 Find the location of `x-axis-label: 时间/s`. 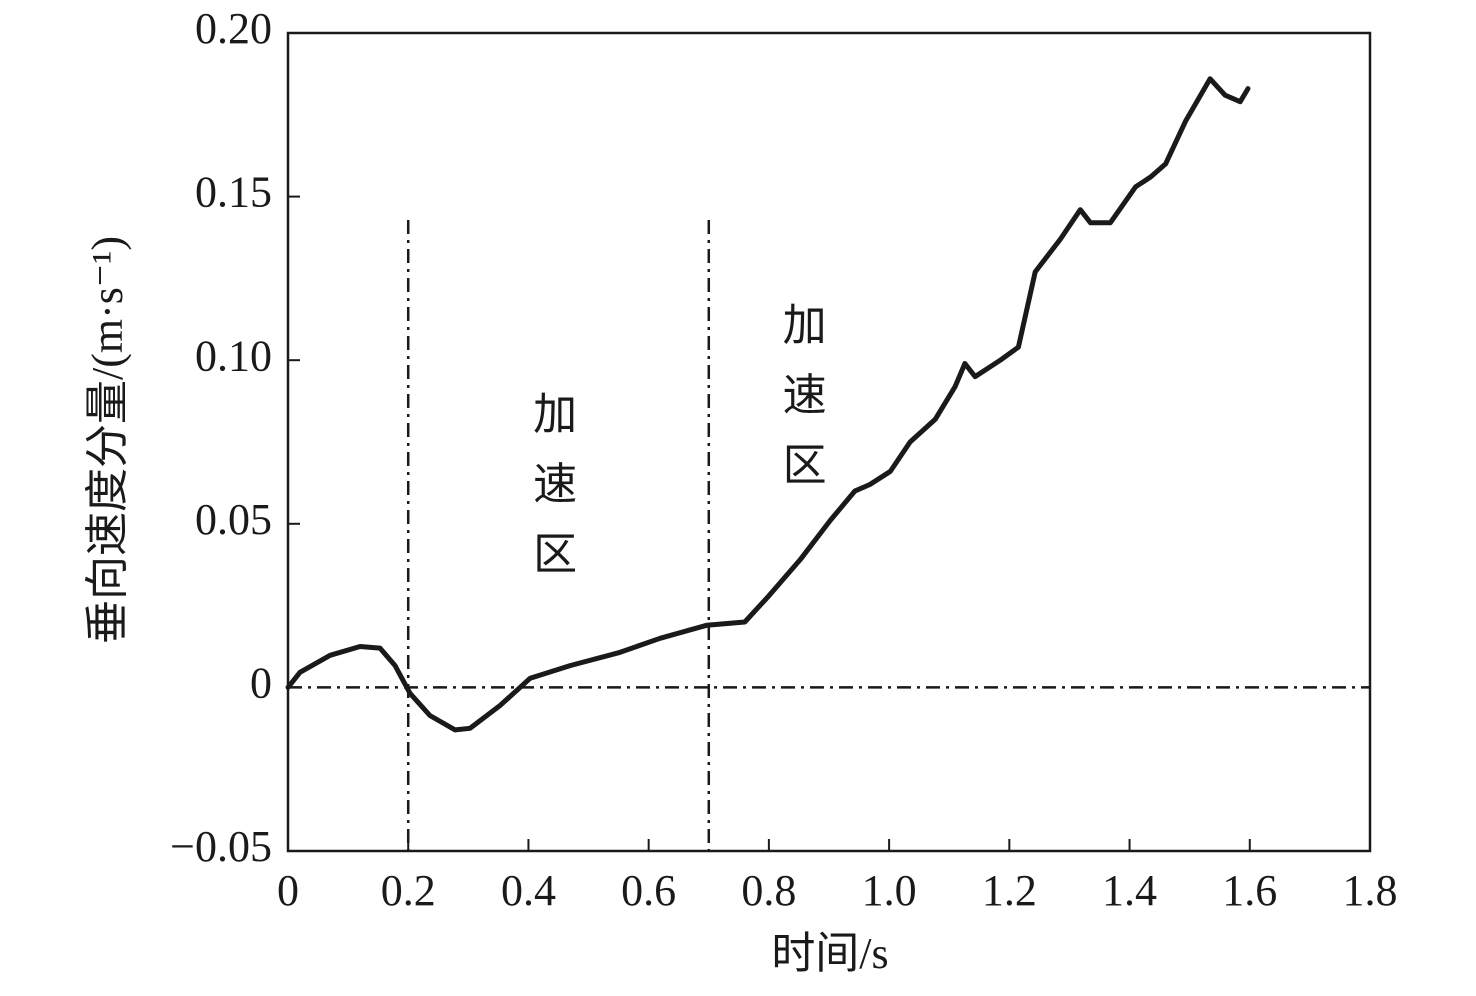

x-axis-label: 时间/s is located at coordinates (829, 953).